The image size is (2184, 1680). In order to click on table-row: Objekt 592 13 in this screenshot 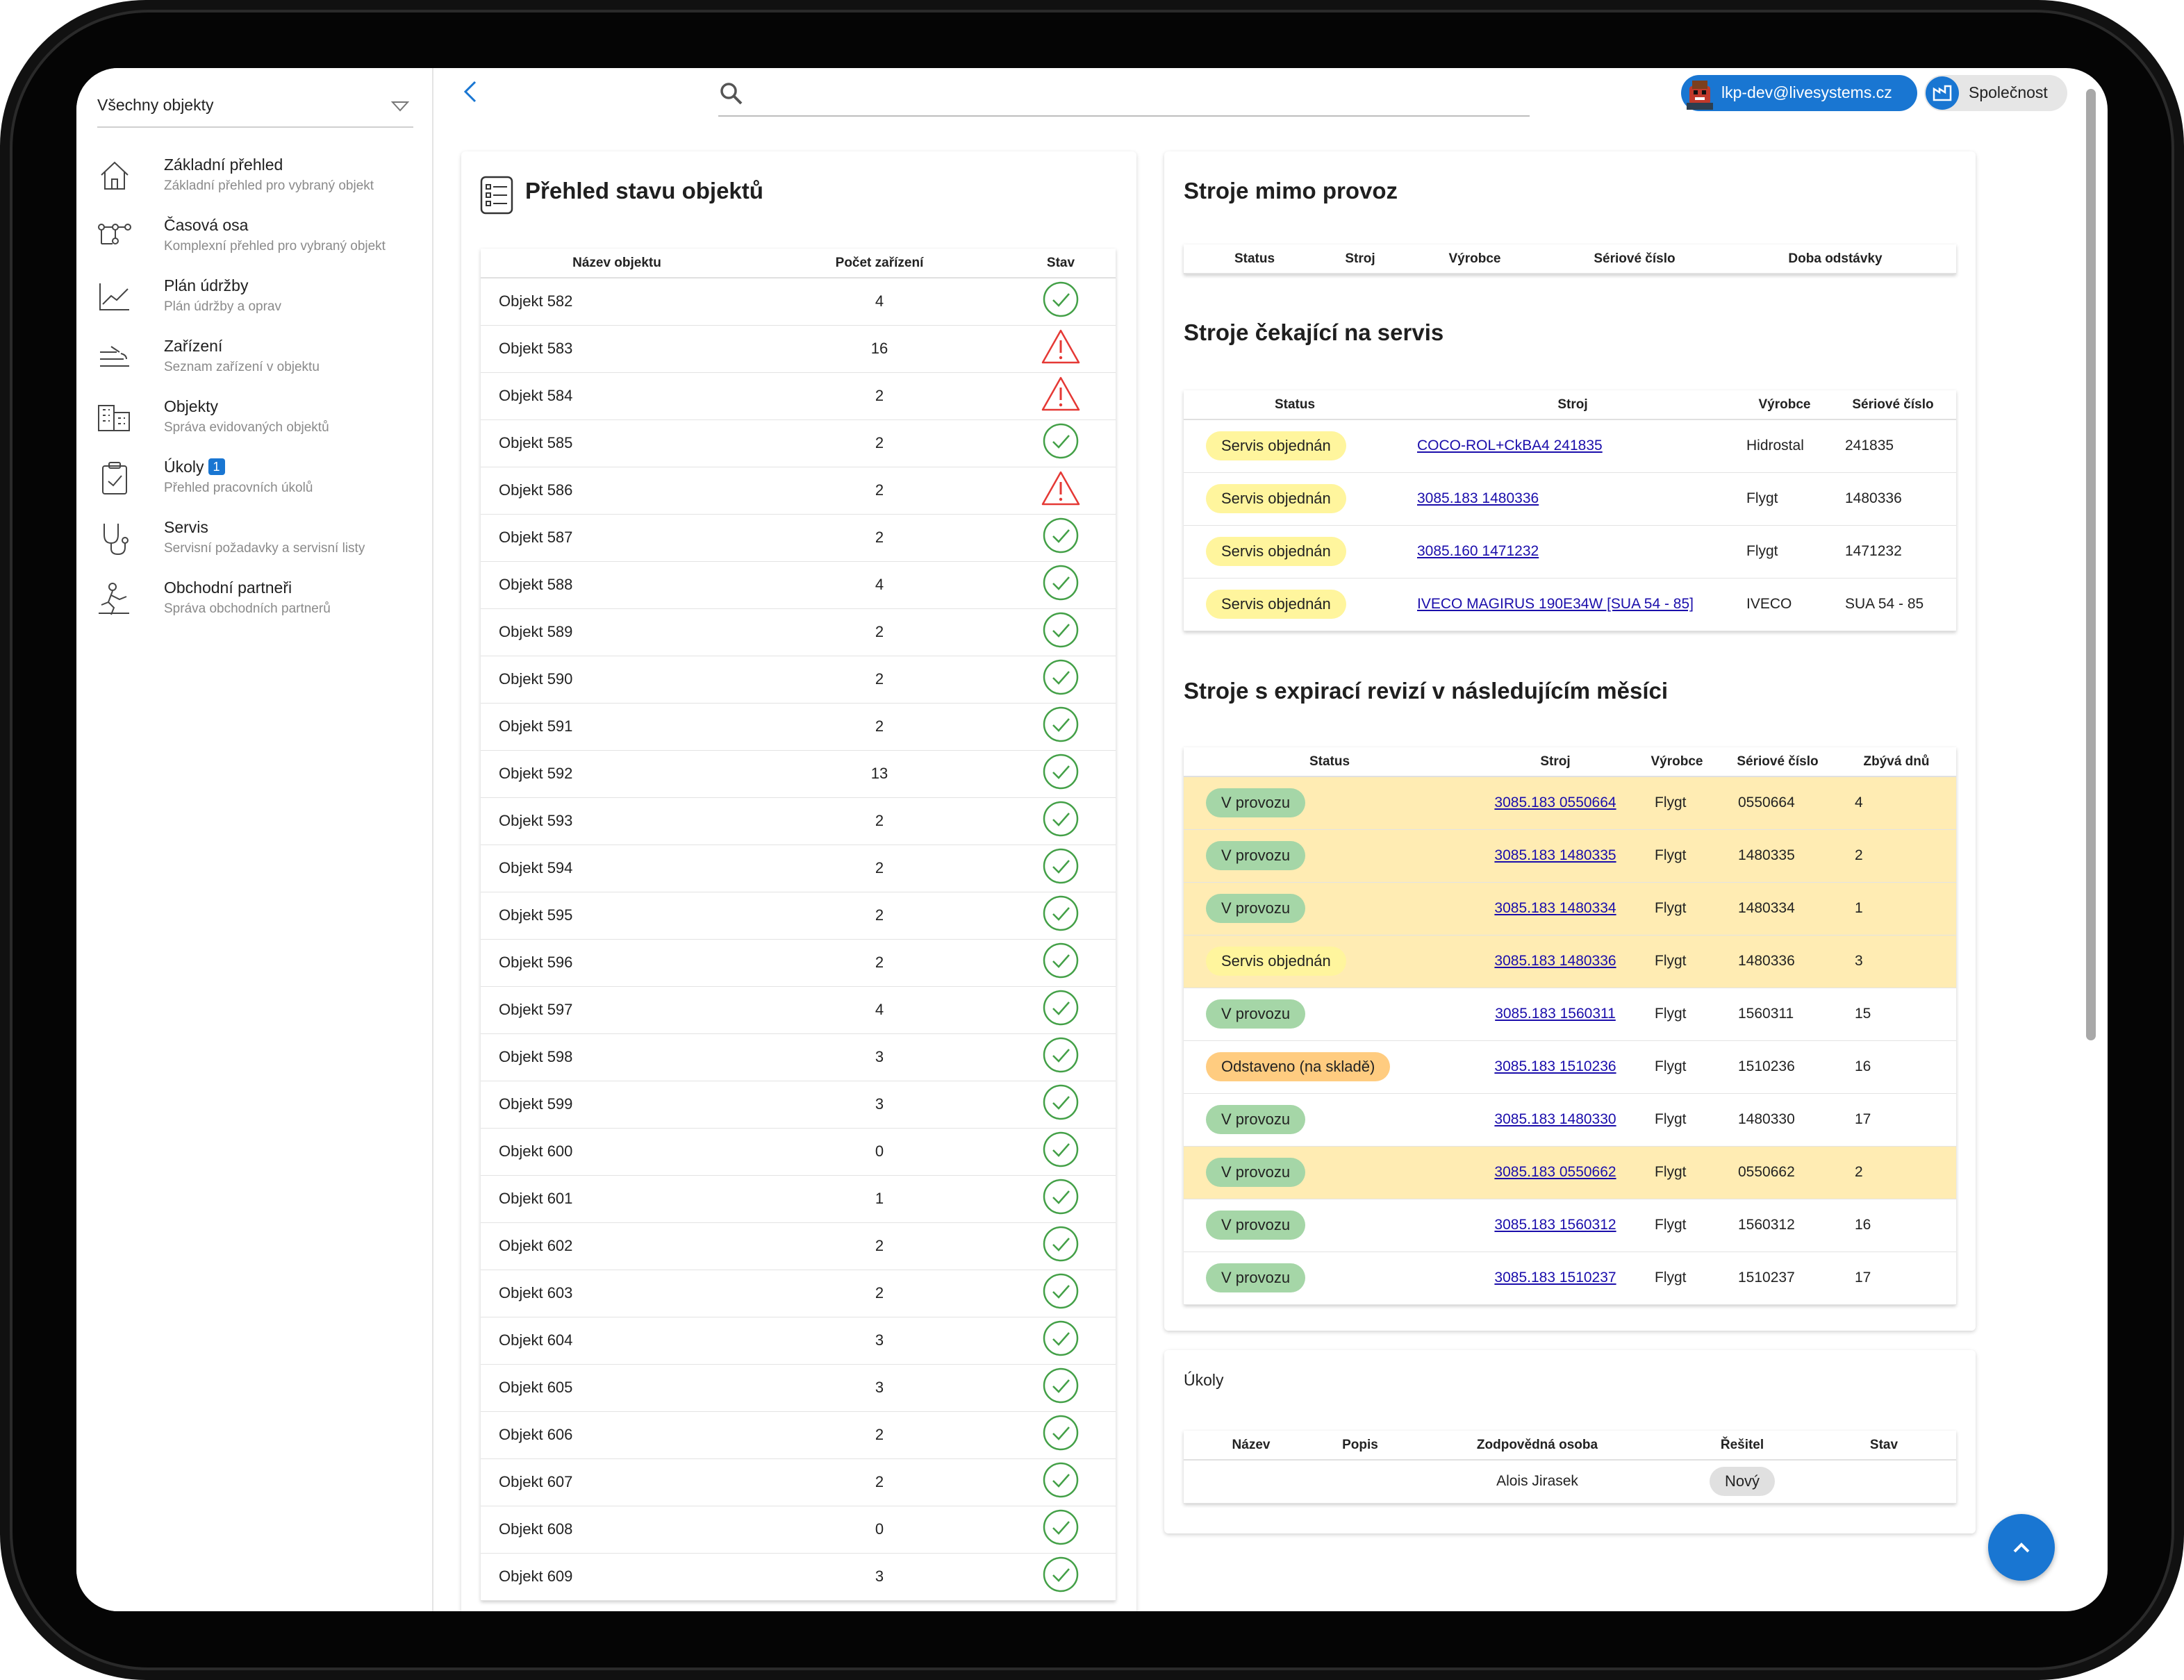, I will do `click(798, 774)`.